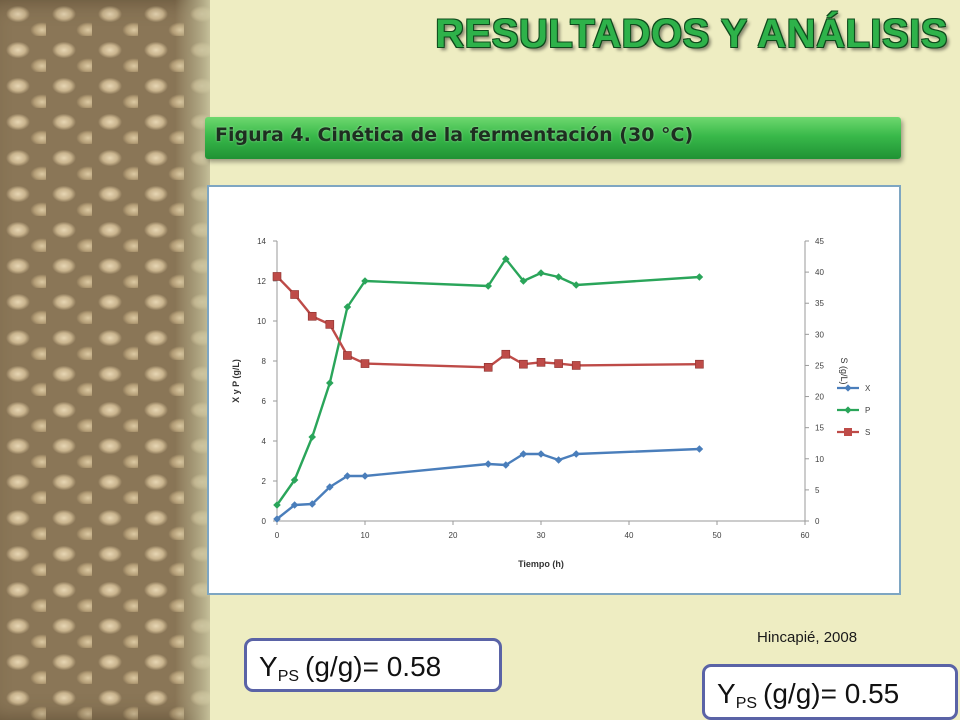 This screenshot has width=960, height=720. Describe the element at coordinates (819, 365) in the screenshot. I see `y-right-tick-label: 25` at that location.